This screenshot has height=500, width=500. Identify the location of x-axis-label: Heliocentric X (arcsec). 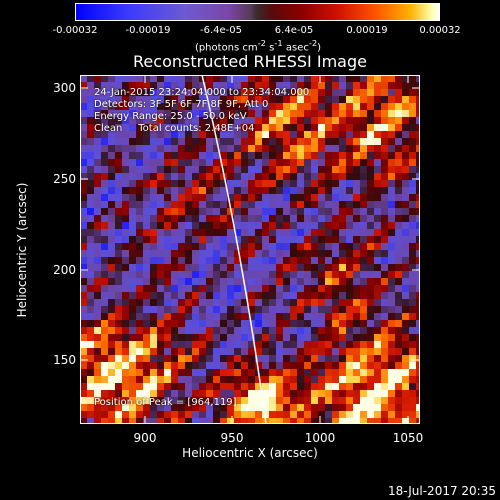
(250, 453).